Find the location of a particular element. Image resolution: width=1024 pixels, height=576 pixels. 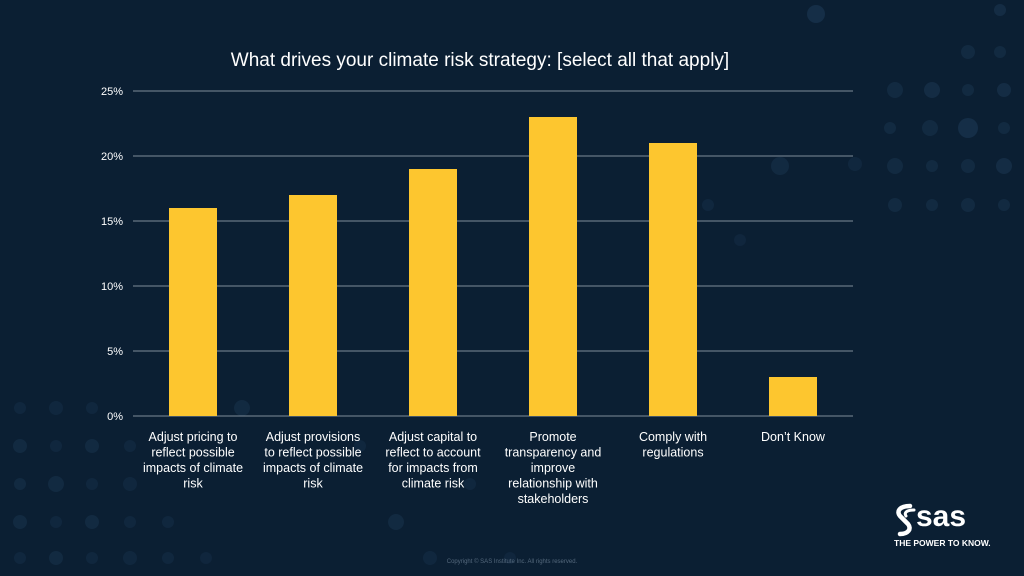

y-tick-label: 15% is located at coordinates (112, 222).